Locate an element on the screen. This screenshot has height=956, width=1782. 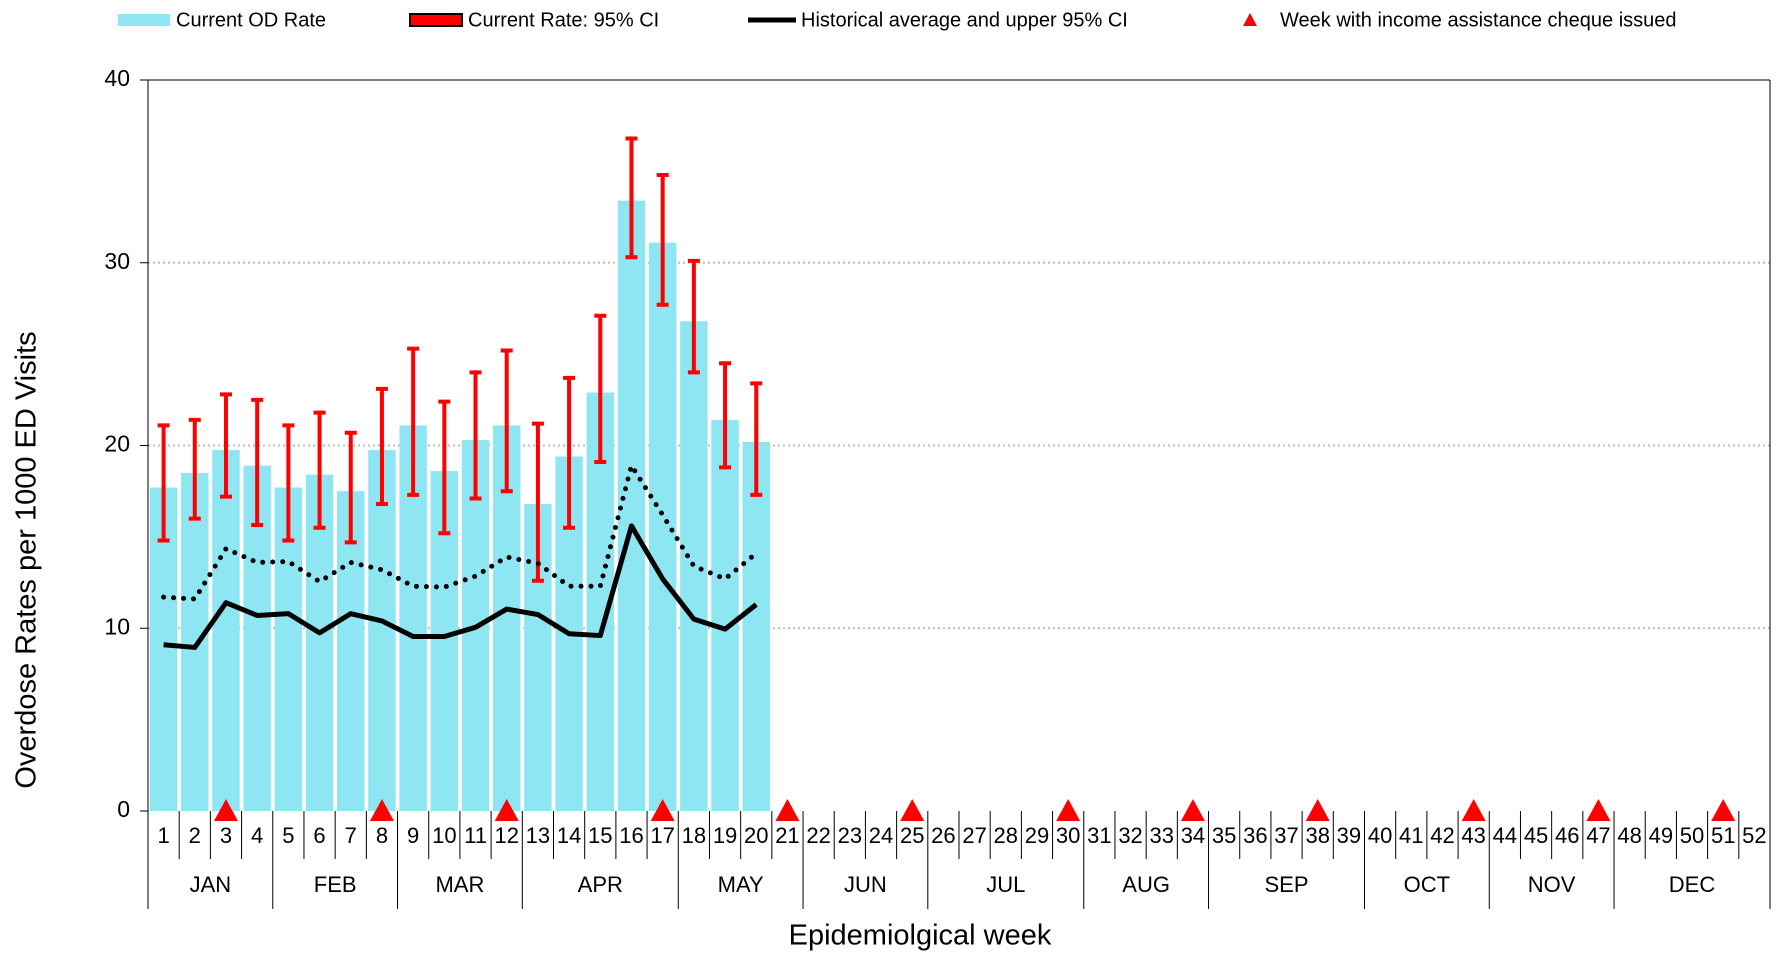
x-tick-label: 24 is located at coordinates (881, 835).